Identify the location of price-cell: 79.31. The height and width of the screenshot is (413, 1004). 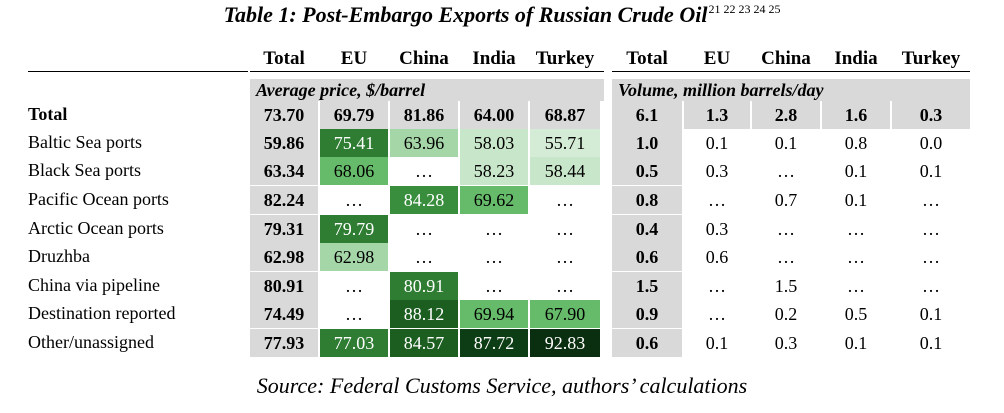
(284, 229).